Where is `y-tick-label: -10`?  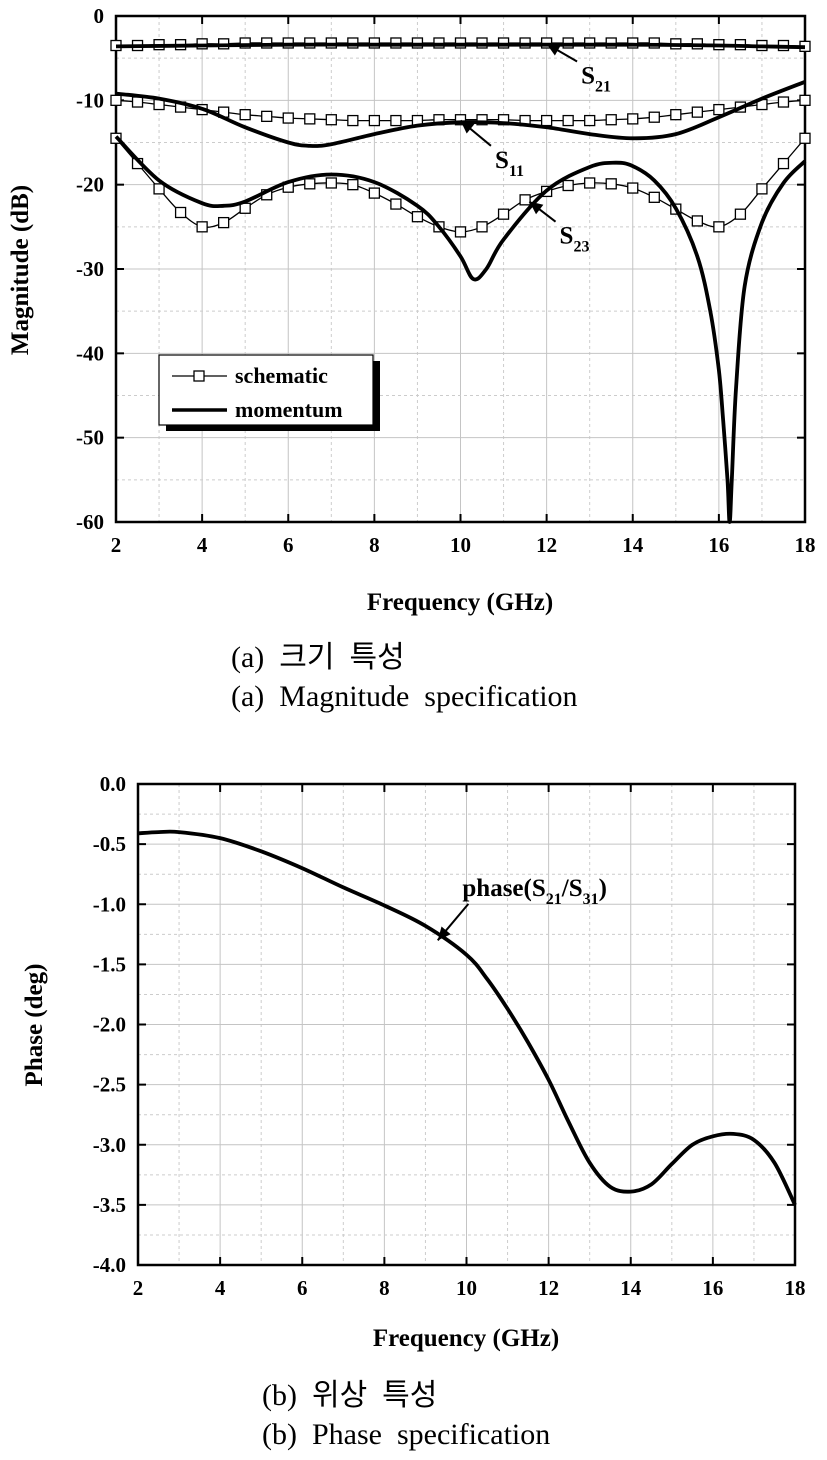
y-tick-label: -10 is located at coordinates (90, 100).